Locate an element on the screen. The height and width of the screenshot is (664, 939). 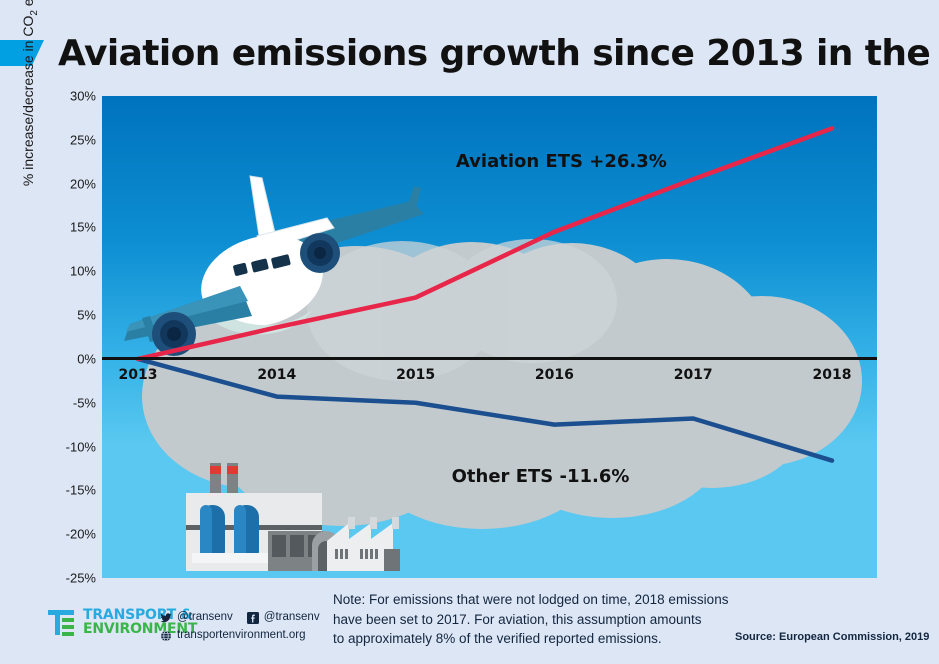
y-tick-label: 5% is located at coordinates (86, 315).